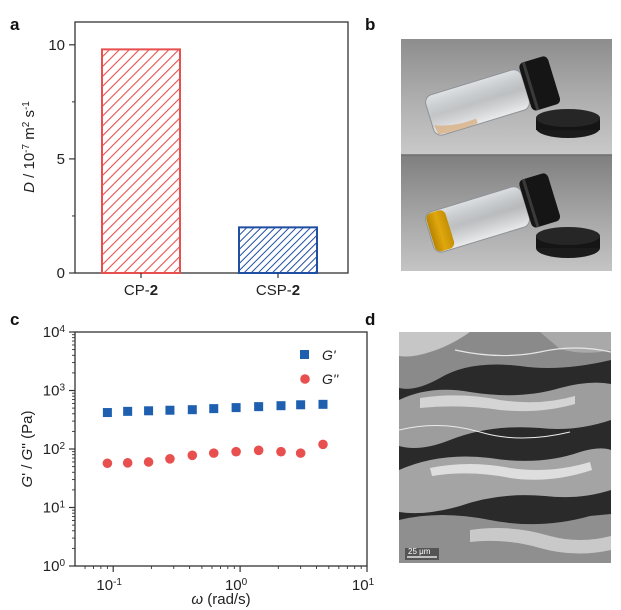 The height and width of the screenshot is (610, 621). I want to click on panel-label-a: a, so click(15, 24).